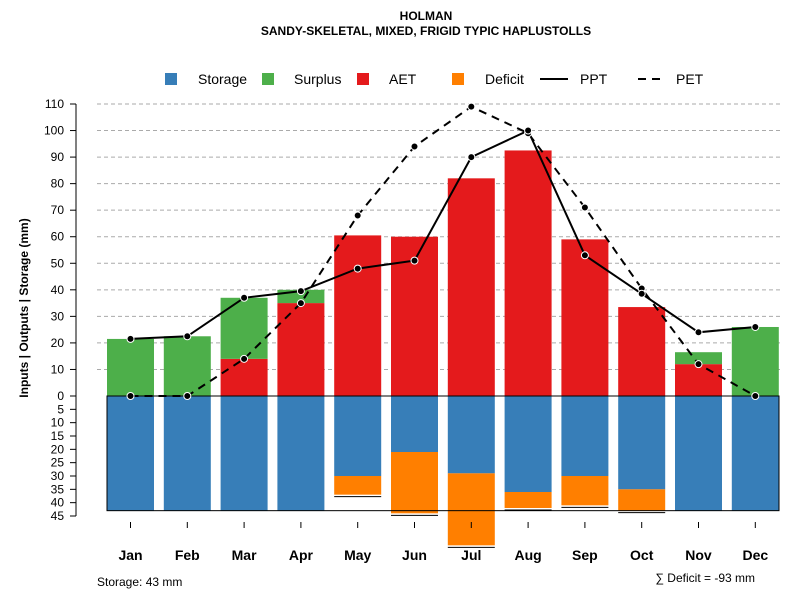  I want to click on y-tick-label: 60, so click(58, 237).